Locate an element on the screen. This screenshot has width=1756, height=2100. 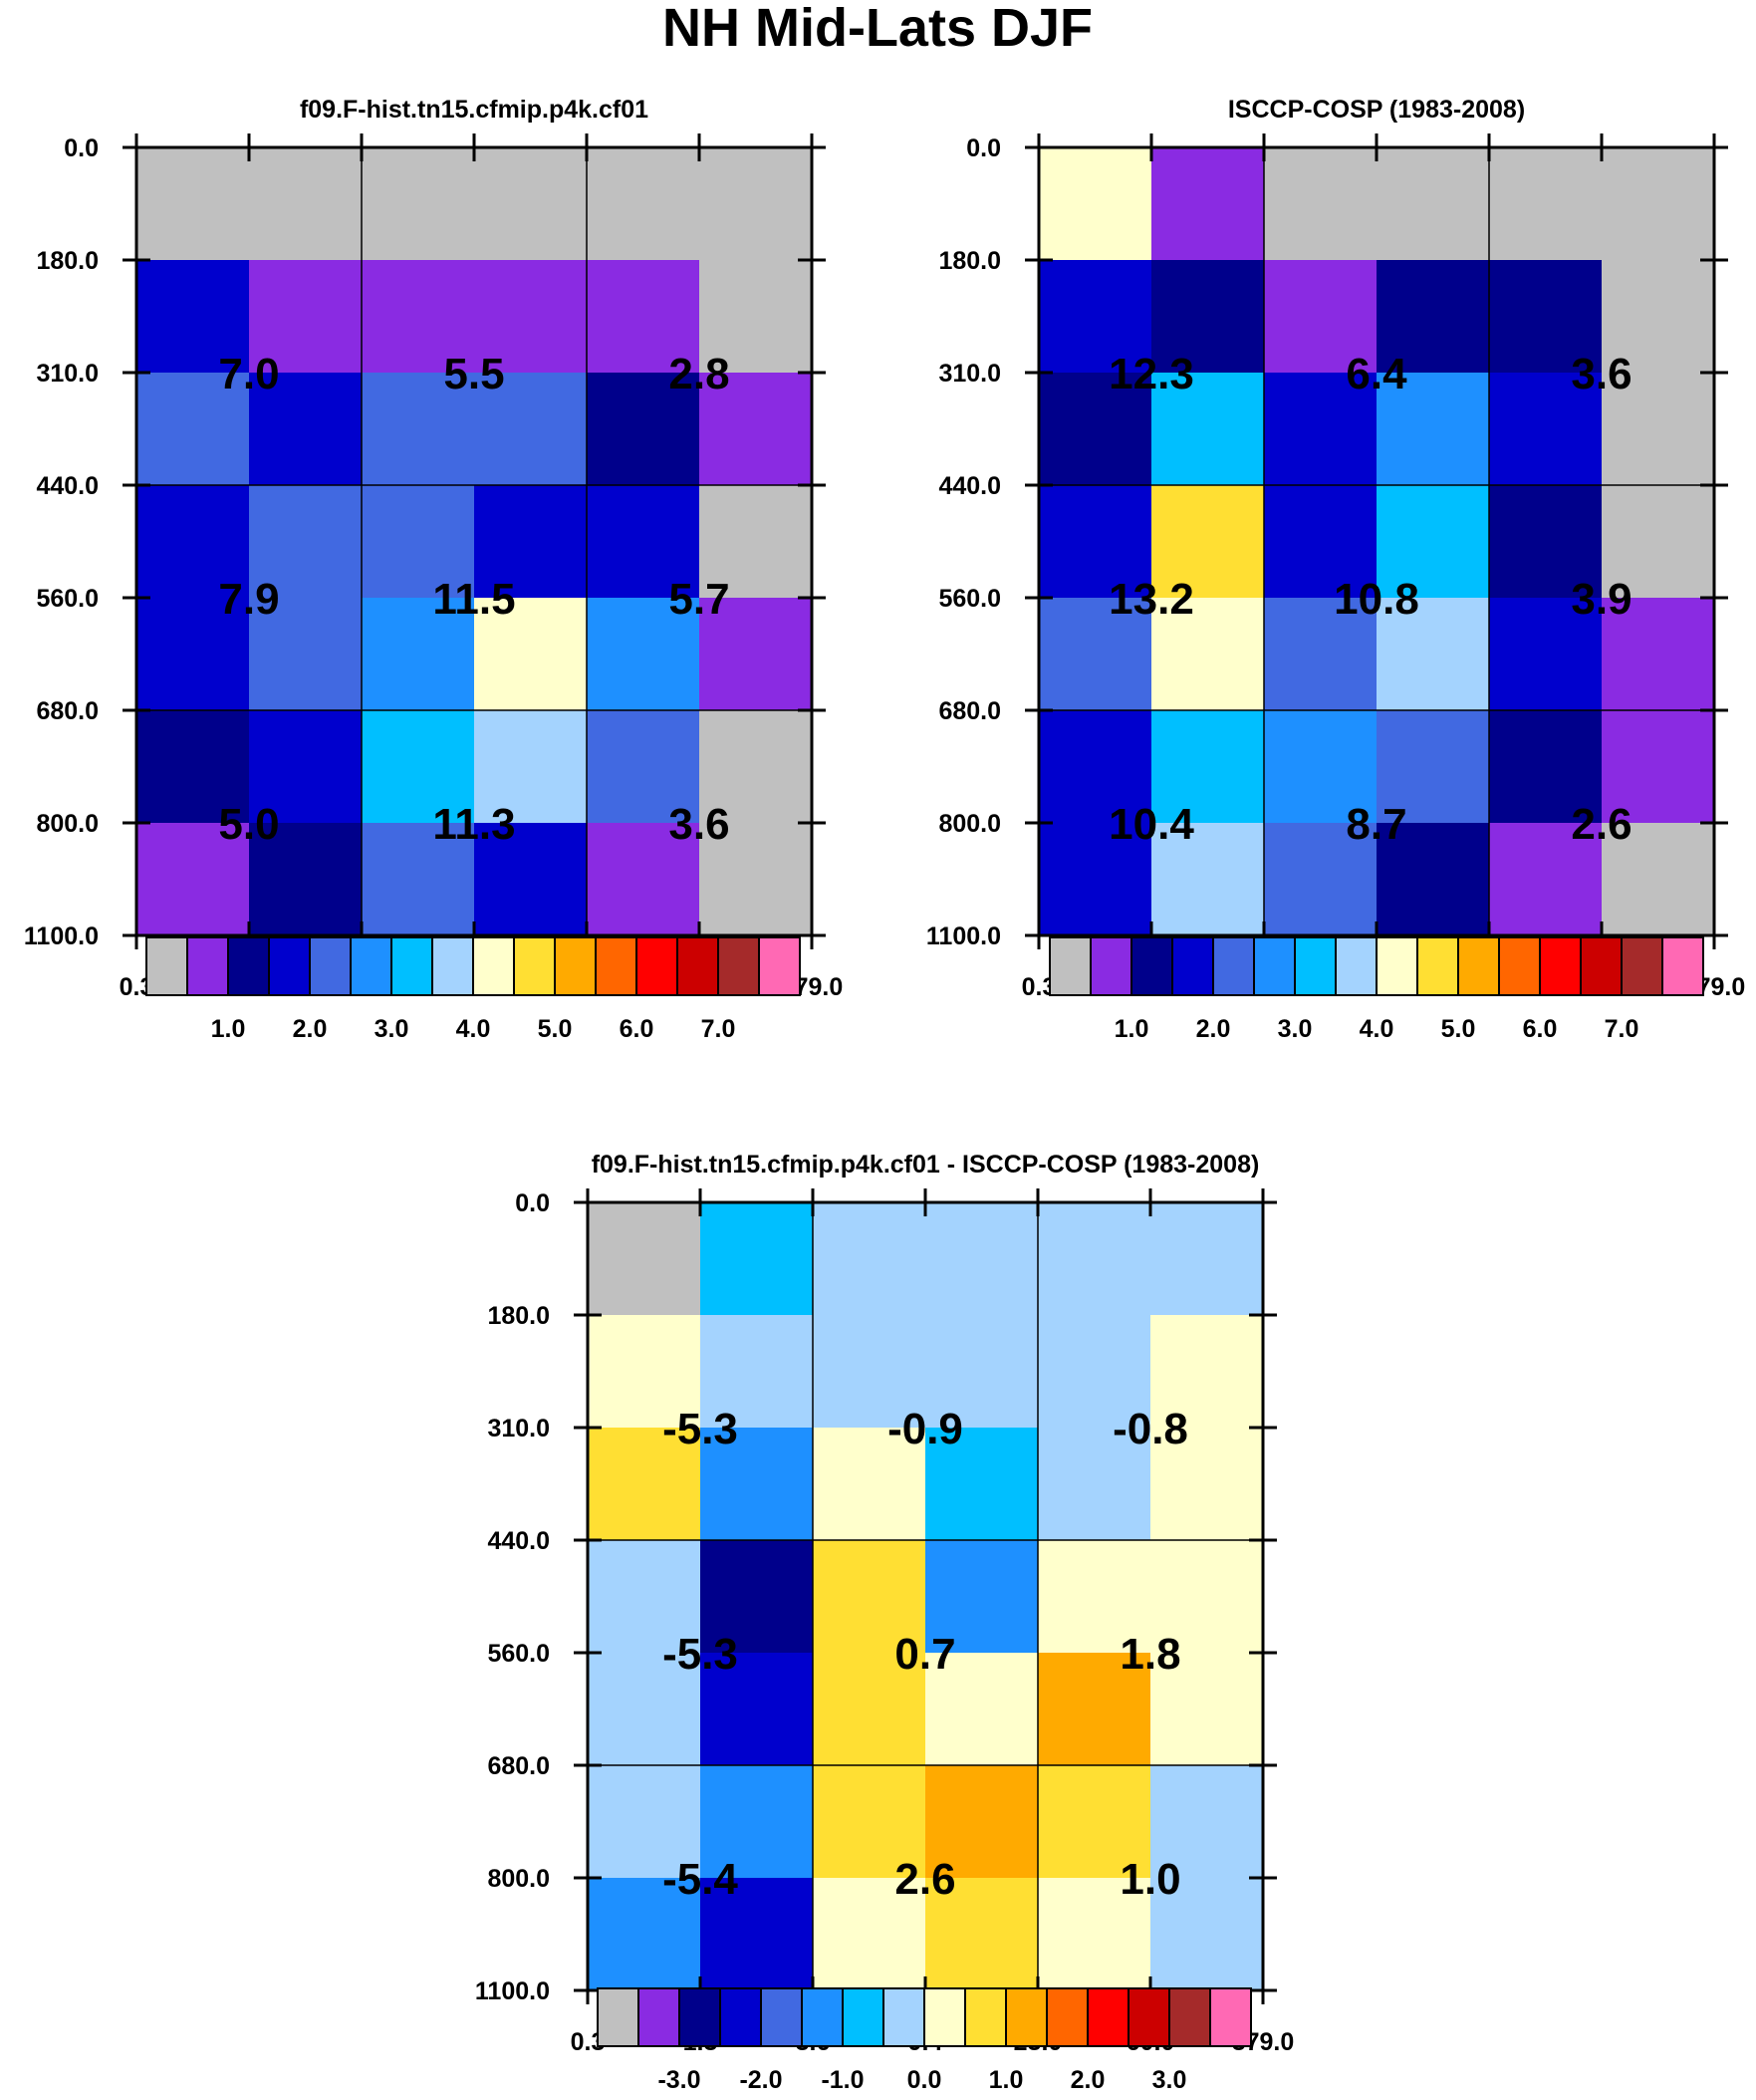
colorbar: -3.0 -2.0 -1.0 0.0 1.0 2.0 3.0 is located at coordinates (924, 2040).